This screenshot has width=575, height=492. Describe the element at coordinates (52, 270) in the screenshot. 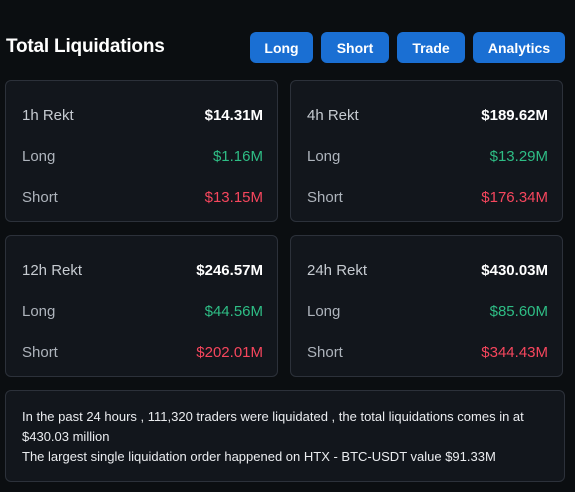

I see `period-label: 12h Rekt` at that location.